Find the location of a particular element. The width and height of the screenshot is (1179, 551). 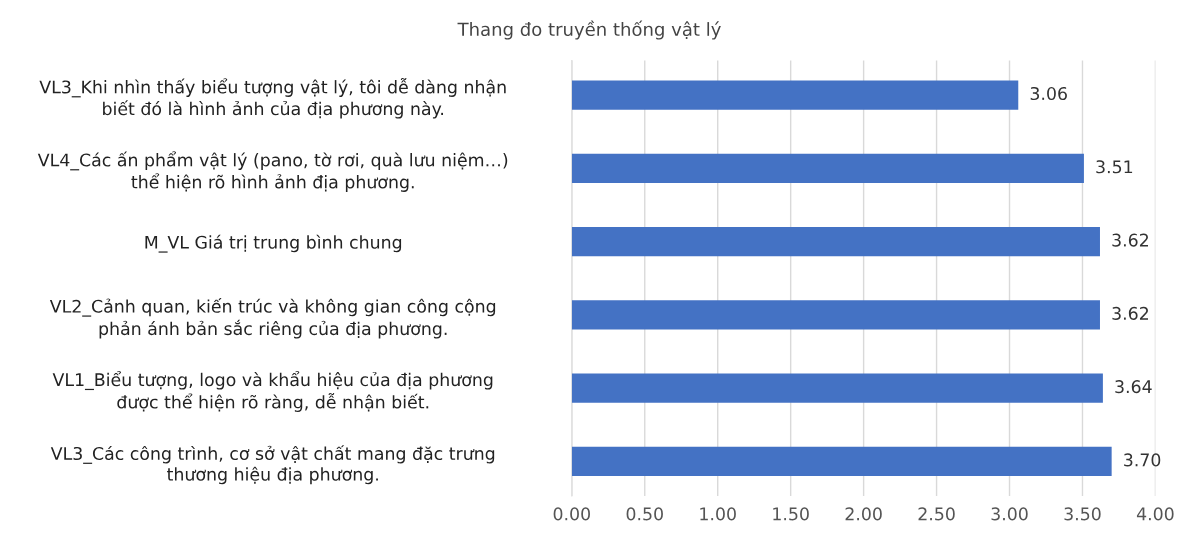

chart-title: Thang đo truyền thống vật lý is located at coordinates (589, 30).